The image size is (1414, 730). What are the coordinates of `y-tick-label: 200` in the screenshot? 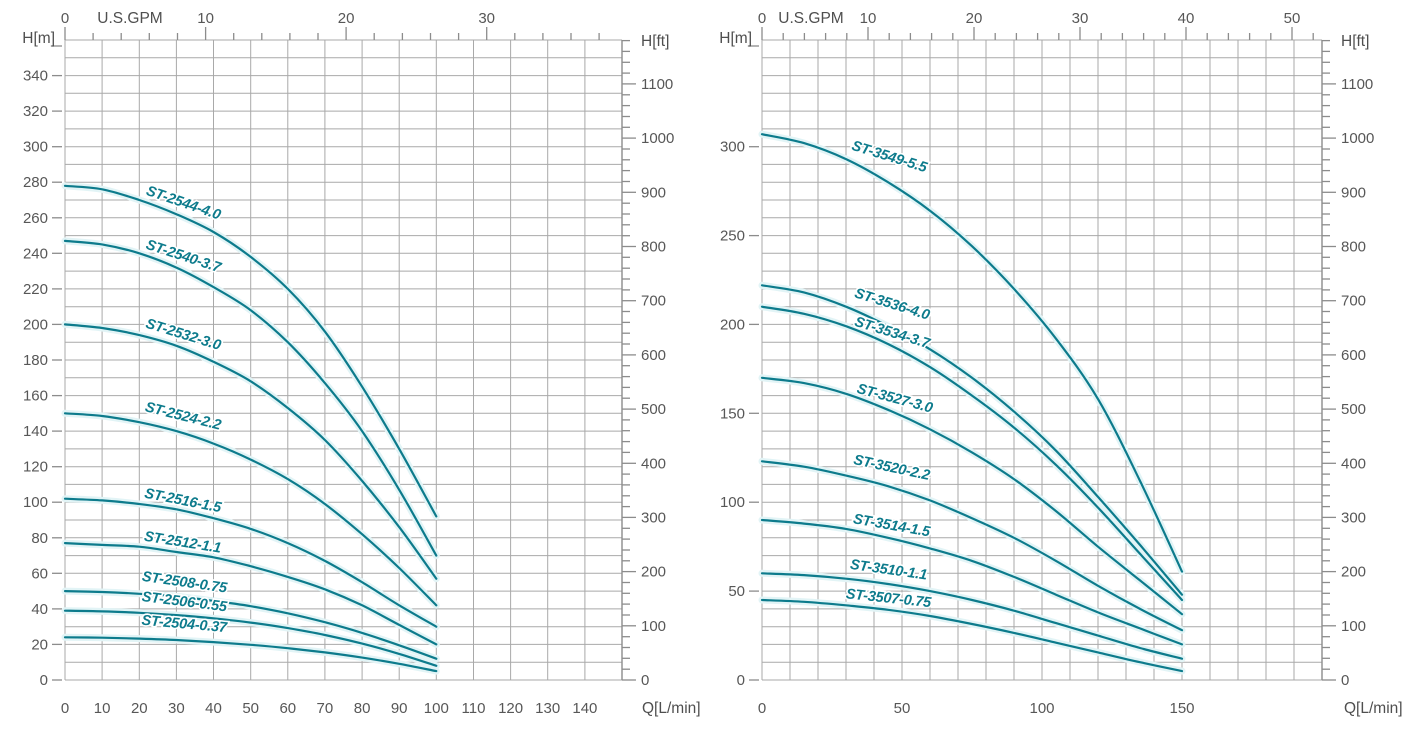 It's located at (732, 324).